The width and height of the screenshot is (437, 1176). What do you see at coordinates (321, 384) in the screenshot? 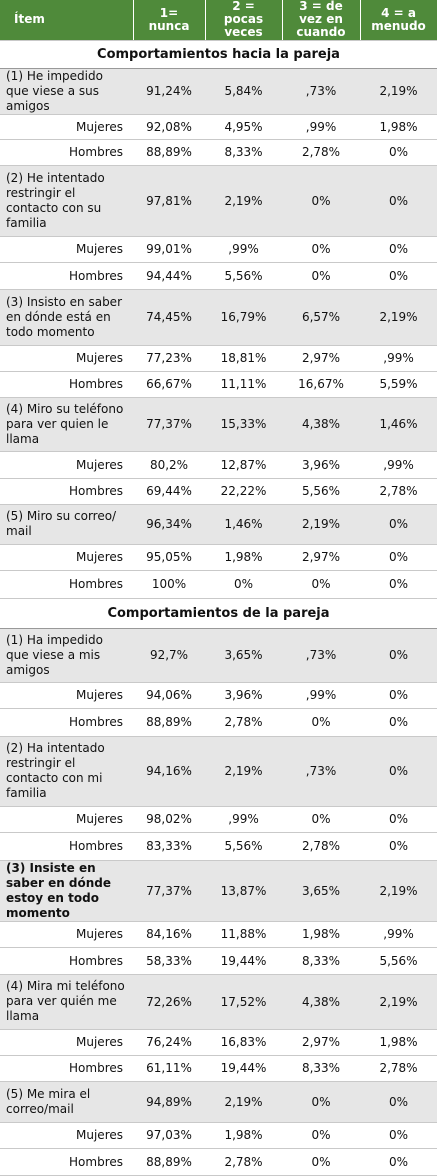
I see `subgroup-value: 16,67%` at bounding box center [321, 384].